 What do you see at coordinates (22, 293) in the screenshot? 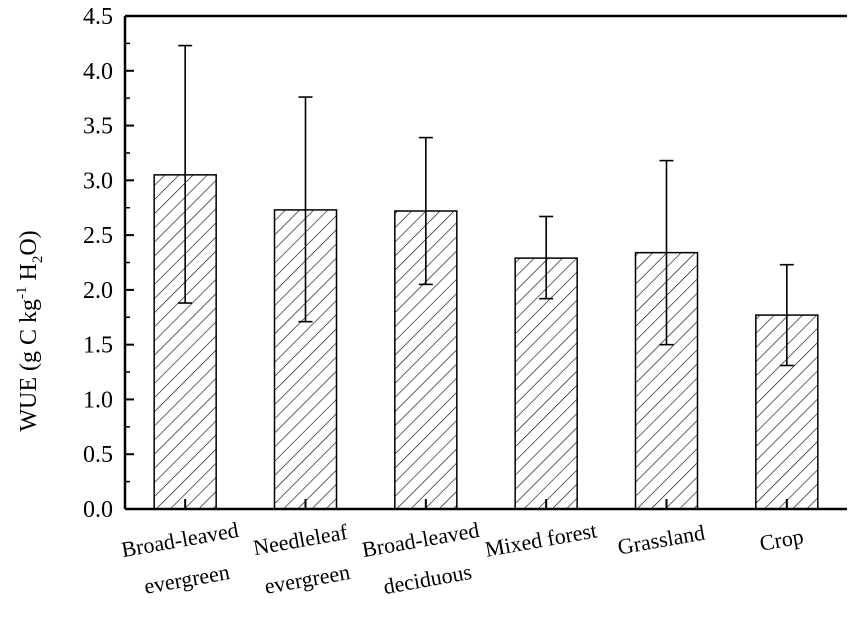
I see `y-axis-title-sup: -1` at bounding box center [22, 293].